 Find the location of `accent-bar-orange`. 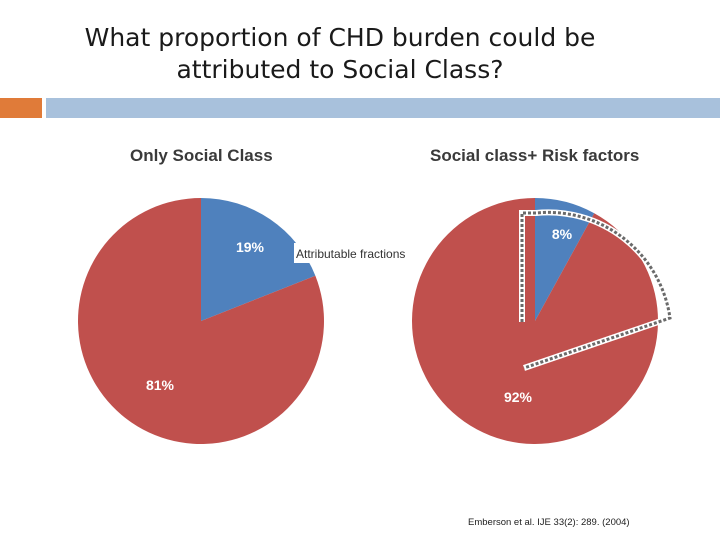

accent-bar-orange is located at coordinates (21, 108).